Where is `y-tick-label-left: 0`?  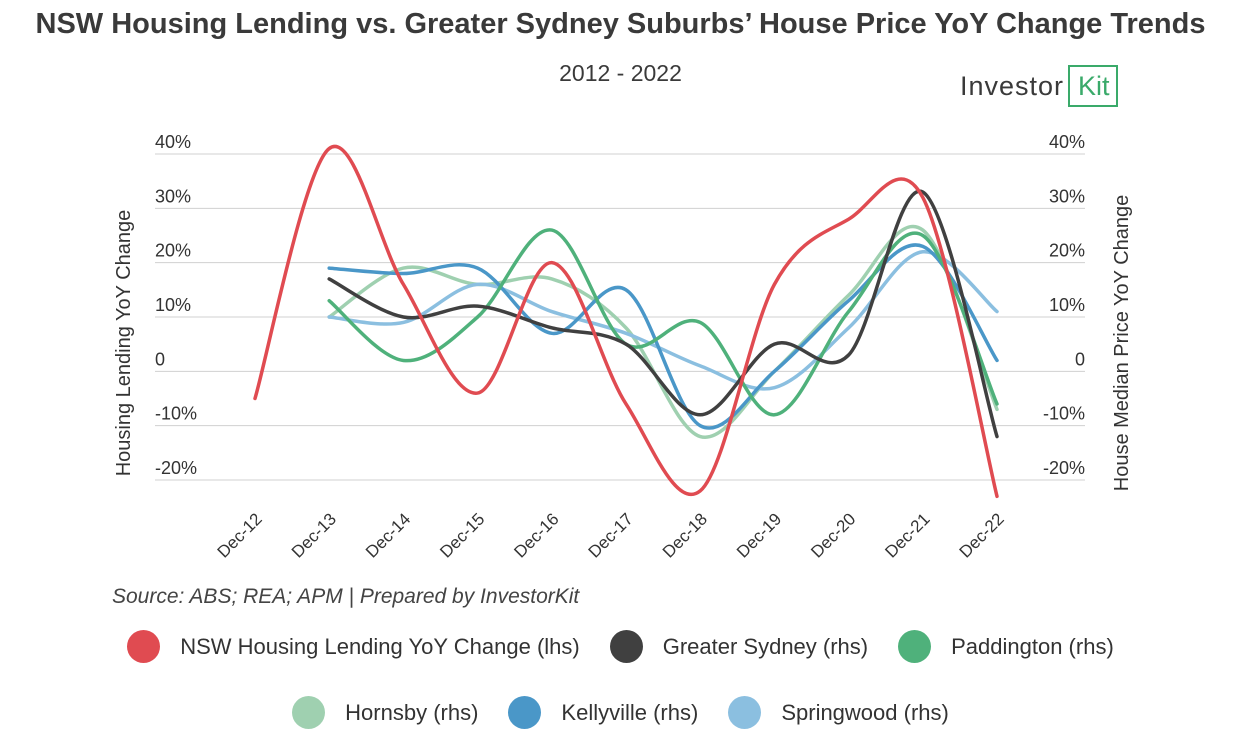
y-tick-label-left: 0 is located at coordinates (160, 359).